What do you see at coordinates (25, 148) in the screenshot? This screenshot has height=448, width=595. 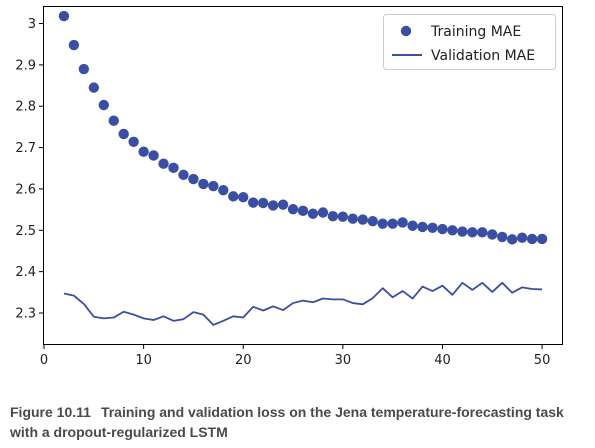 I see `y-tick-label: 2.7` at bounding box center [25, 148].